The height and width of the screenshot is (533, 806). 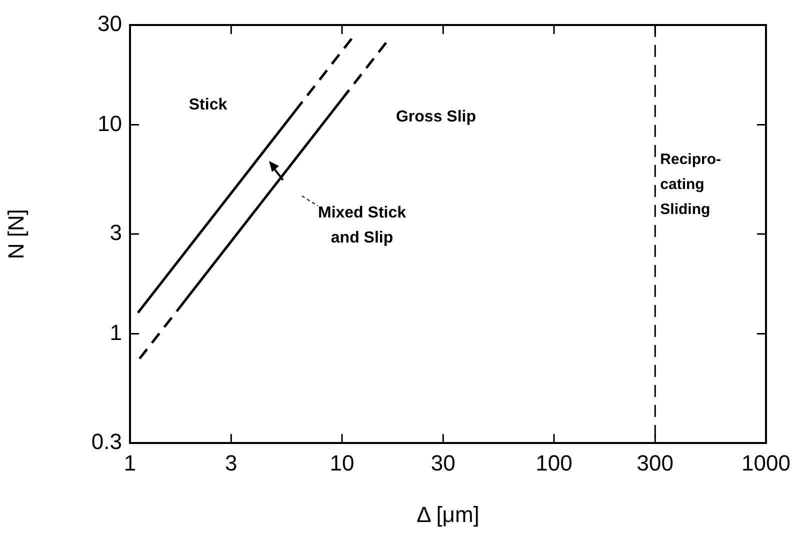 I want to click on annotation: Stick, so click(x=208, y=105).